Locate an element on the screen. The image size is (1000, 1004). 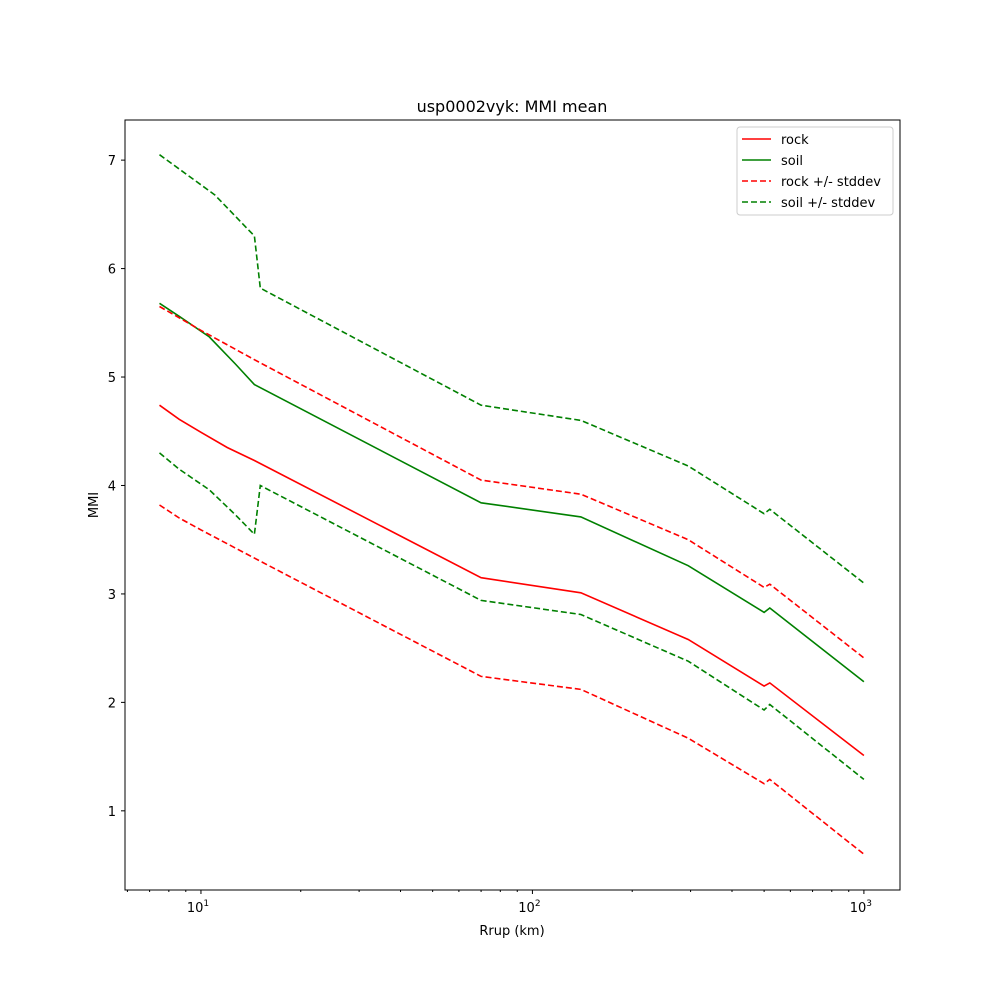
x-tick-exponent: 2 is located at coordinates (538, 904).